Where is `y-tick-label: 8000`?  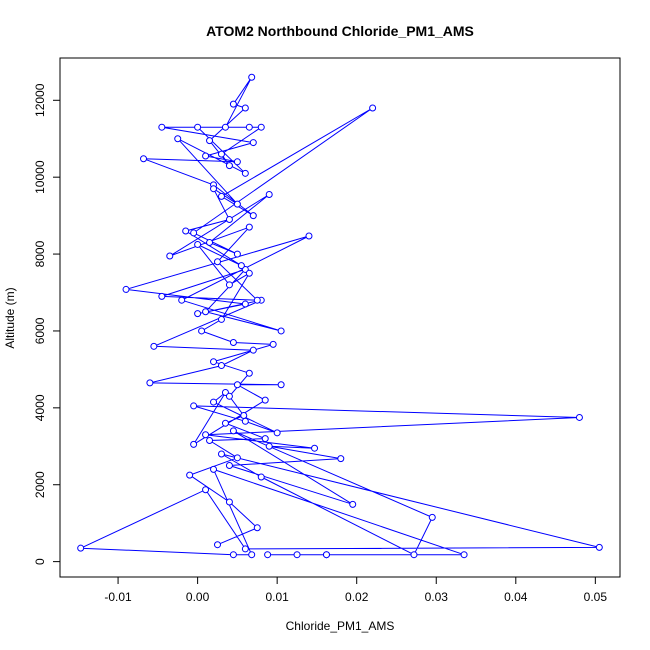
y-tick-label: 8000 is located at coordinates (40, 253).